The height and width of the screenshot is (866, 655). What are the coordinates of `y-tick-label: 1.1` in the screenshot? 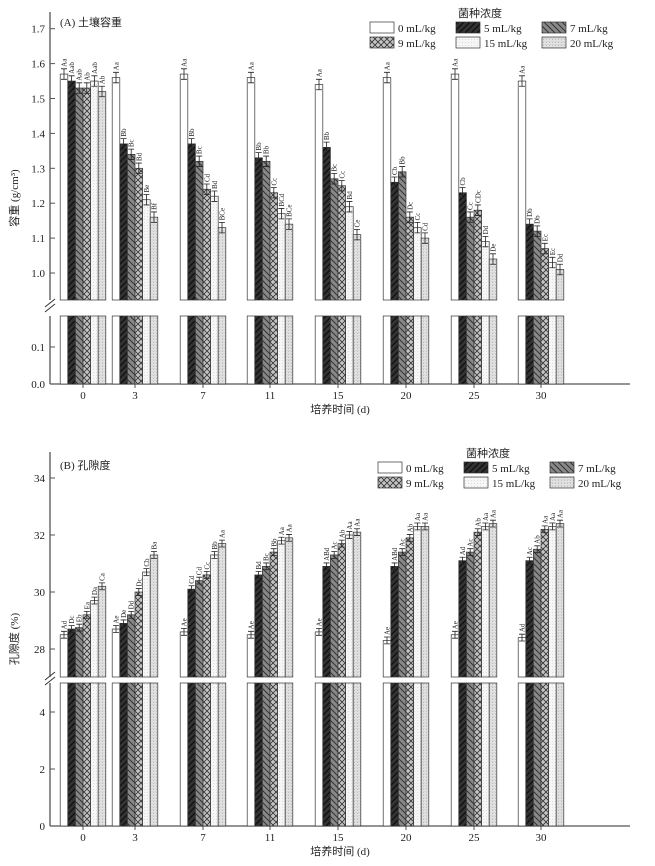 It's located at (38, 239).